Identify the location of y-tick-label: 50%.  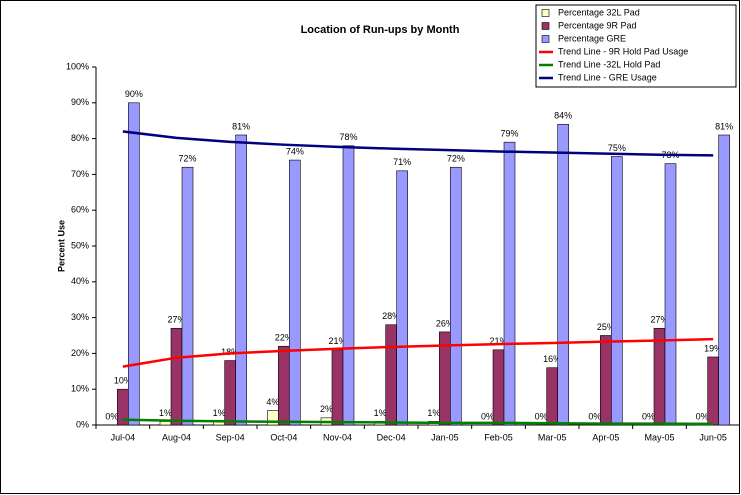
(80, 245).